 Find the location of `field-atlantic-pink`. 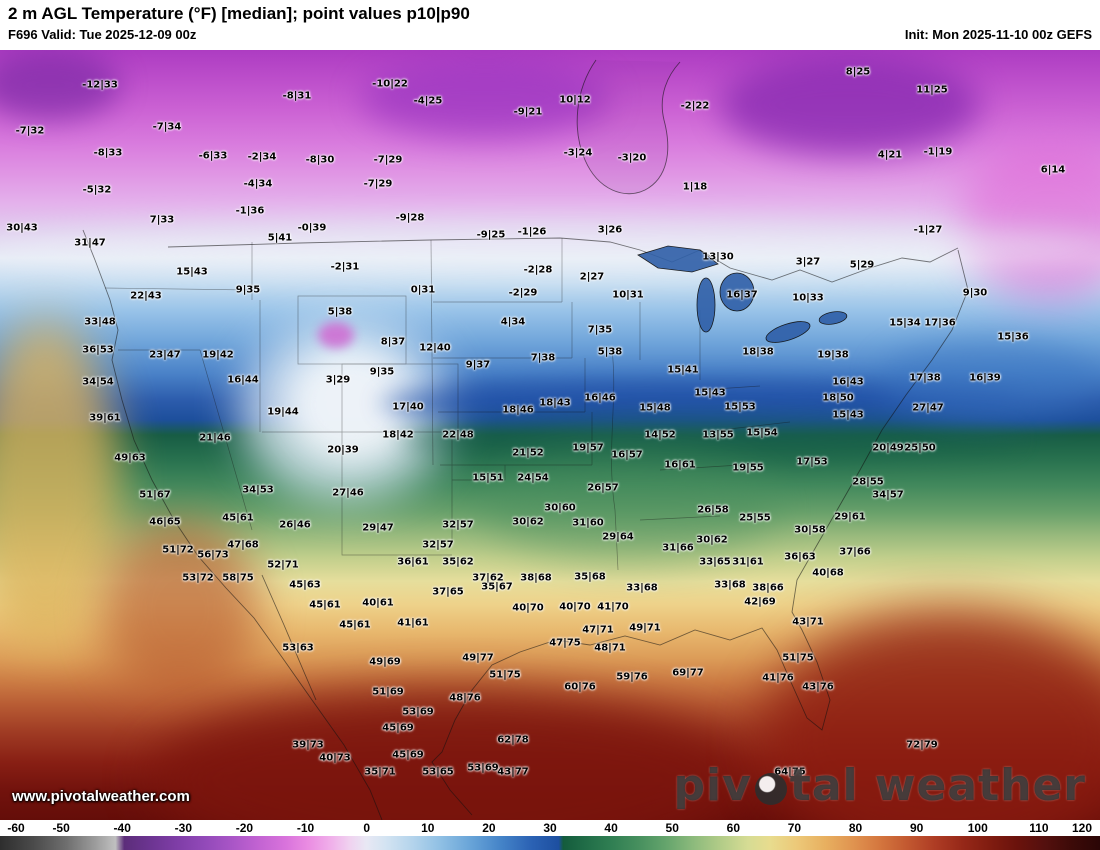

field-atlantic-pink is located at coordinates (1030, 220).